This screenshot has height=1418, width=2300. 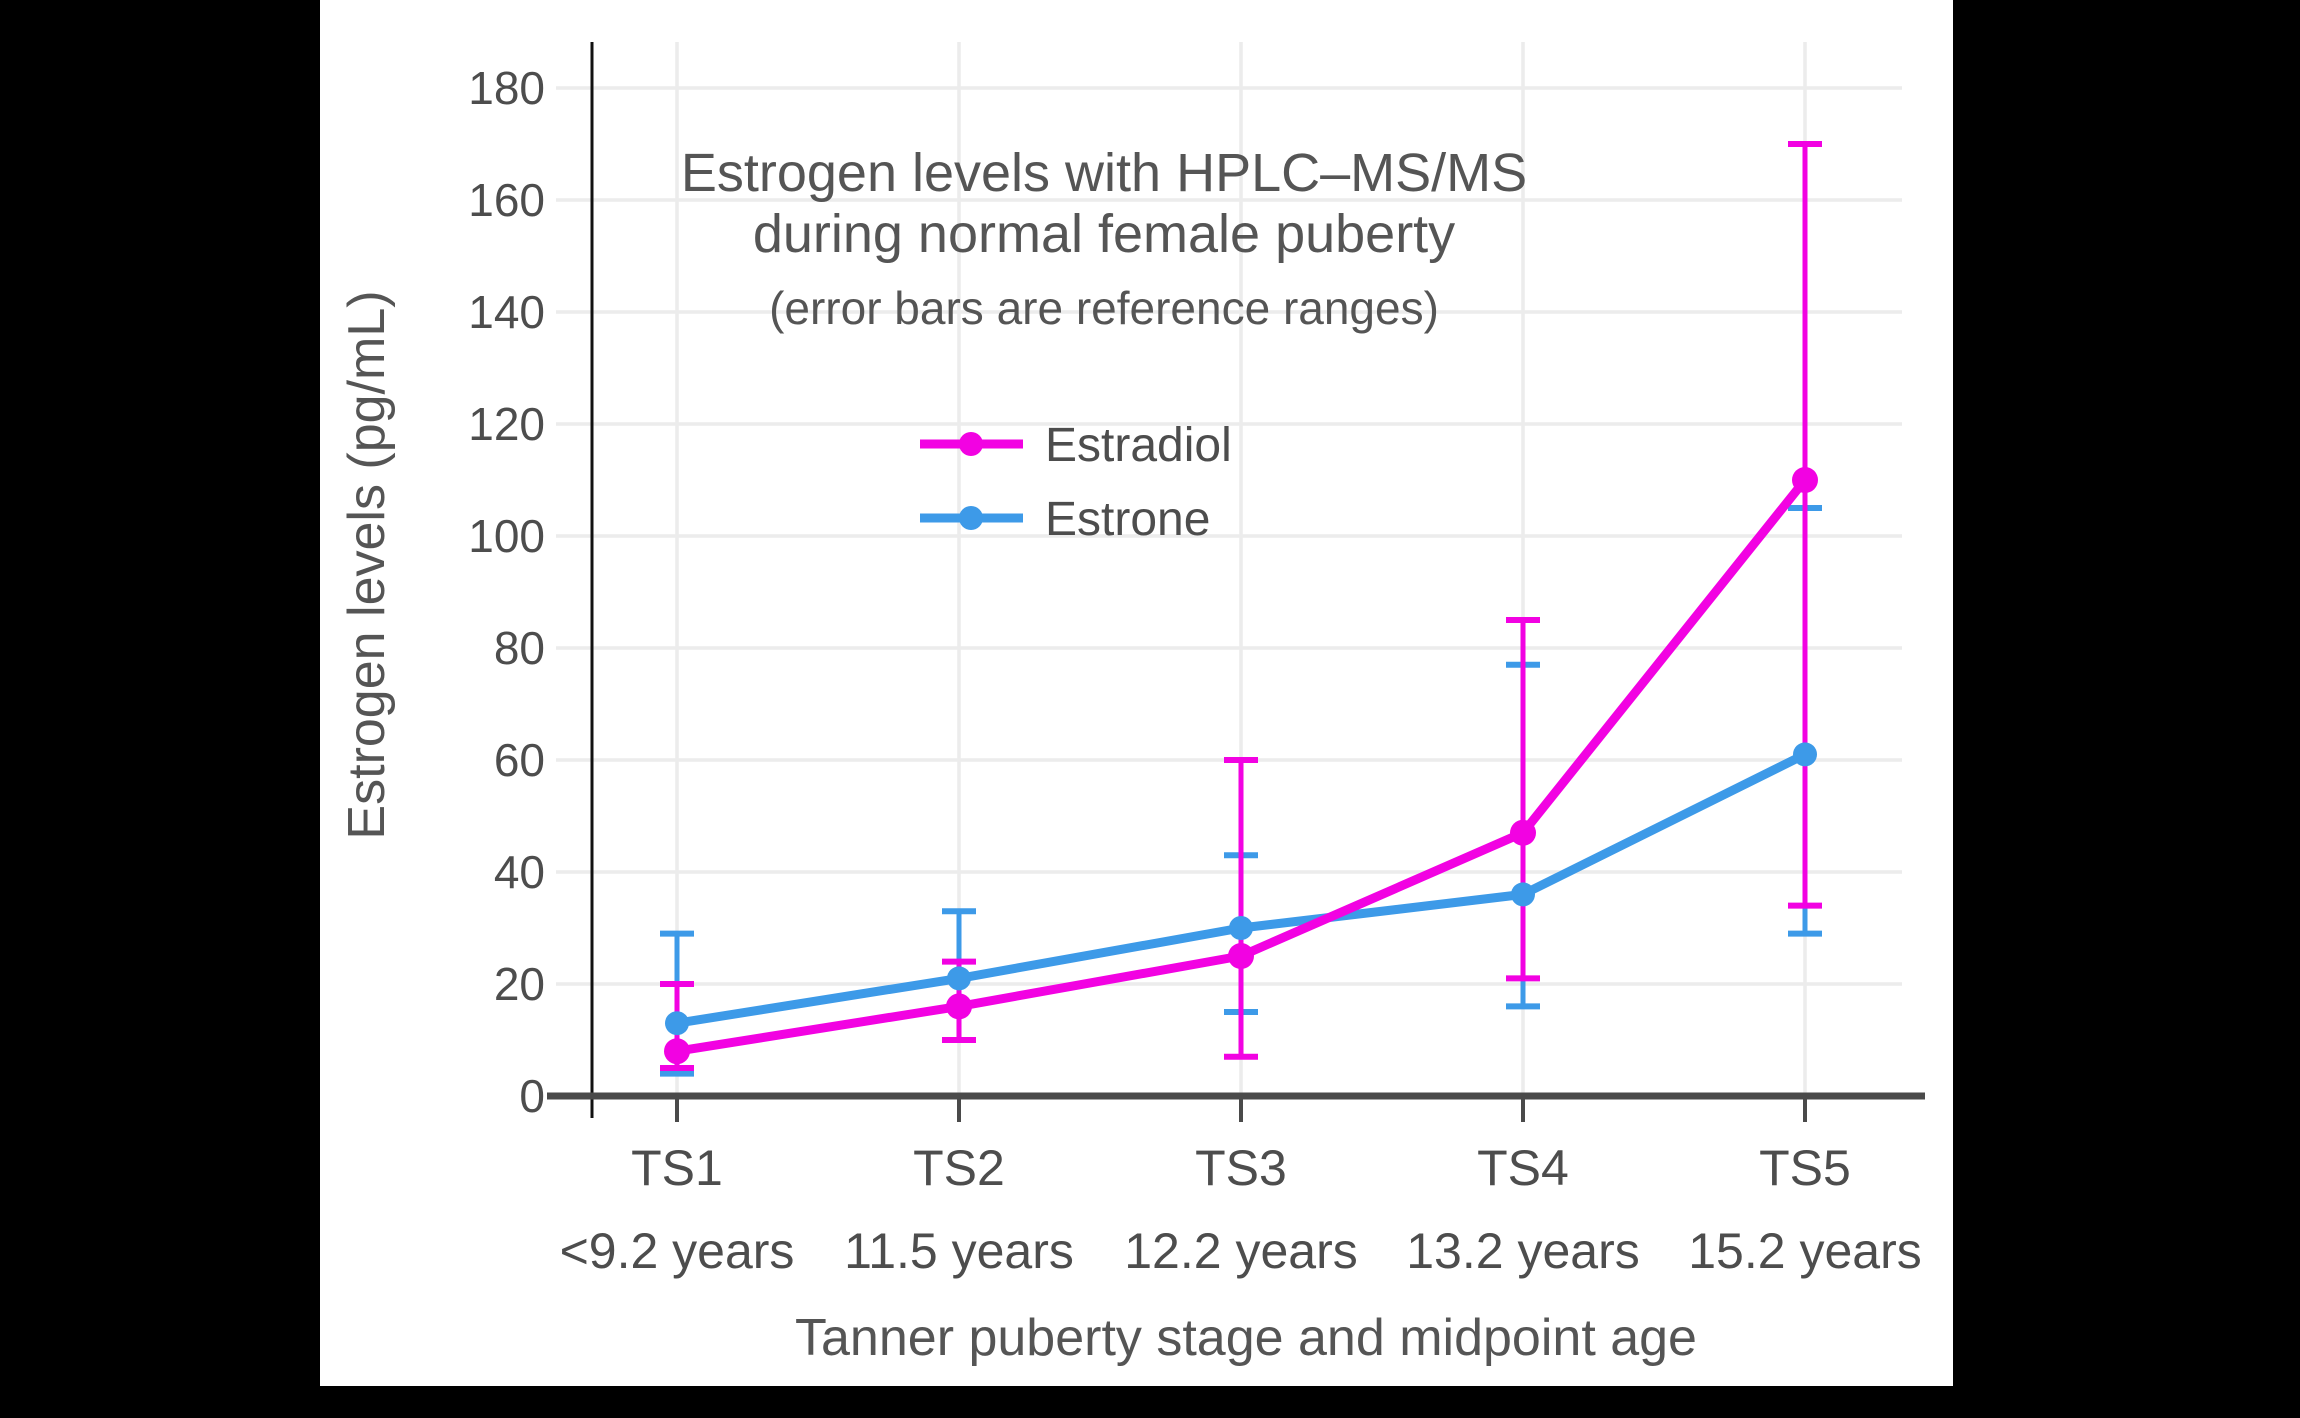 I want to click on legend-item-estradiol: Estradiol, so click(x=1076, y=445).